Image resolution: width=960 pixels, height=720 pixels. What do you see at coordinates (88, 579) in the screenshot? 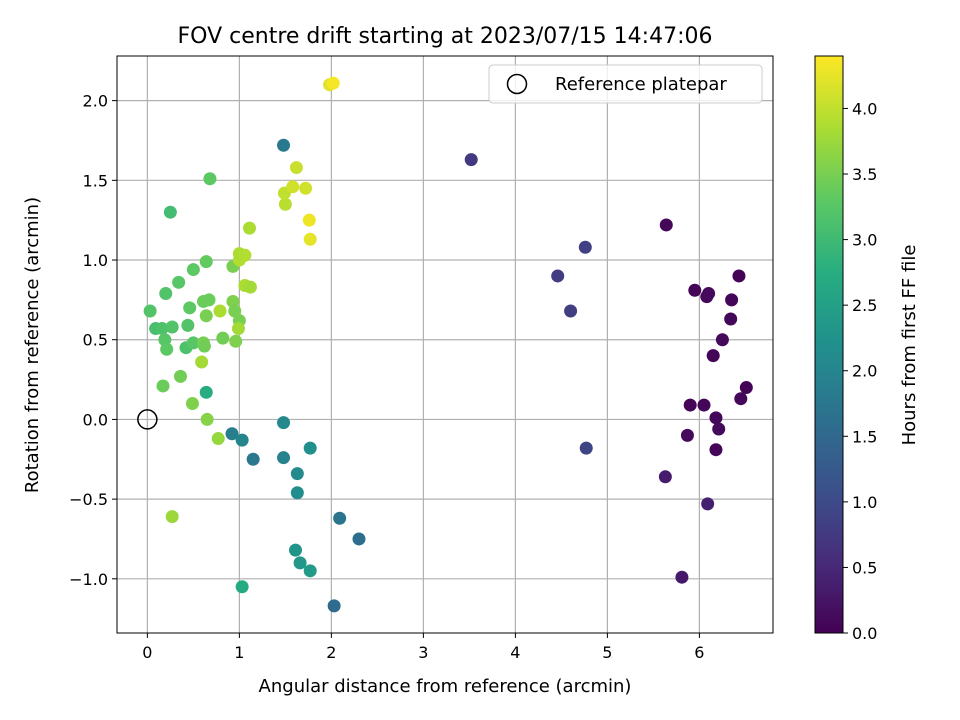
I see `y-tick-label: −1.0` at bounding box center [88, 579].